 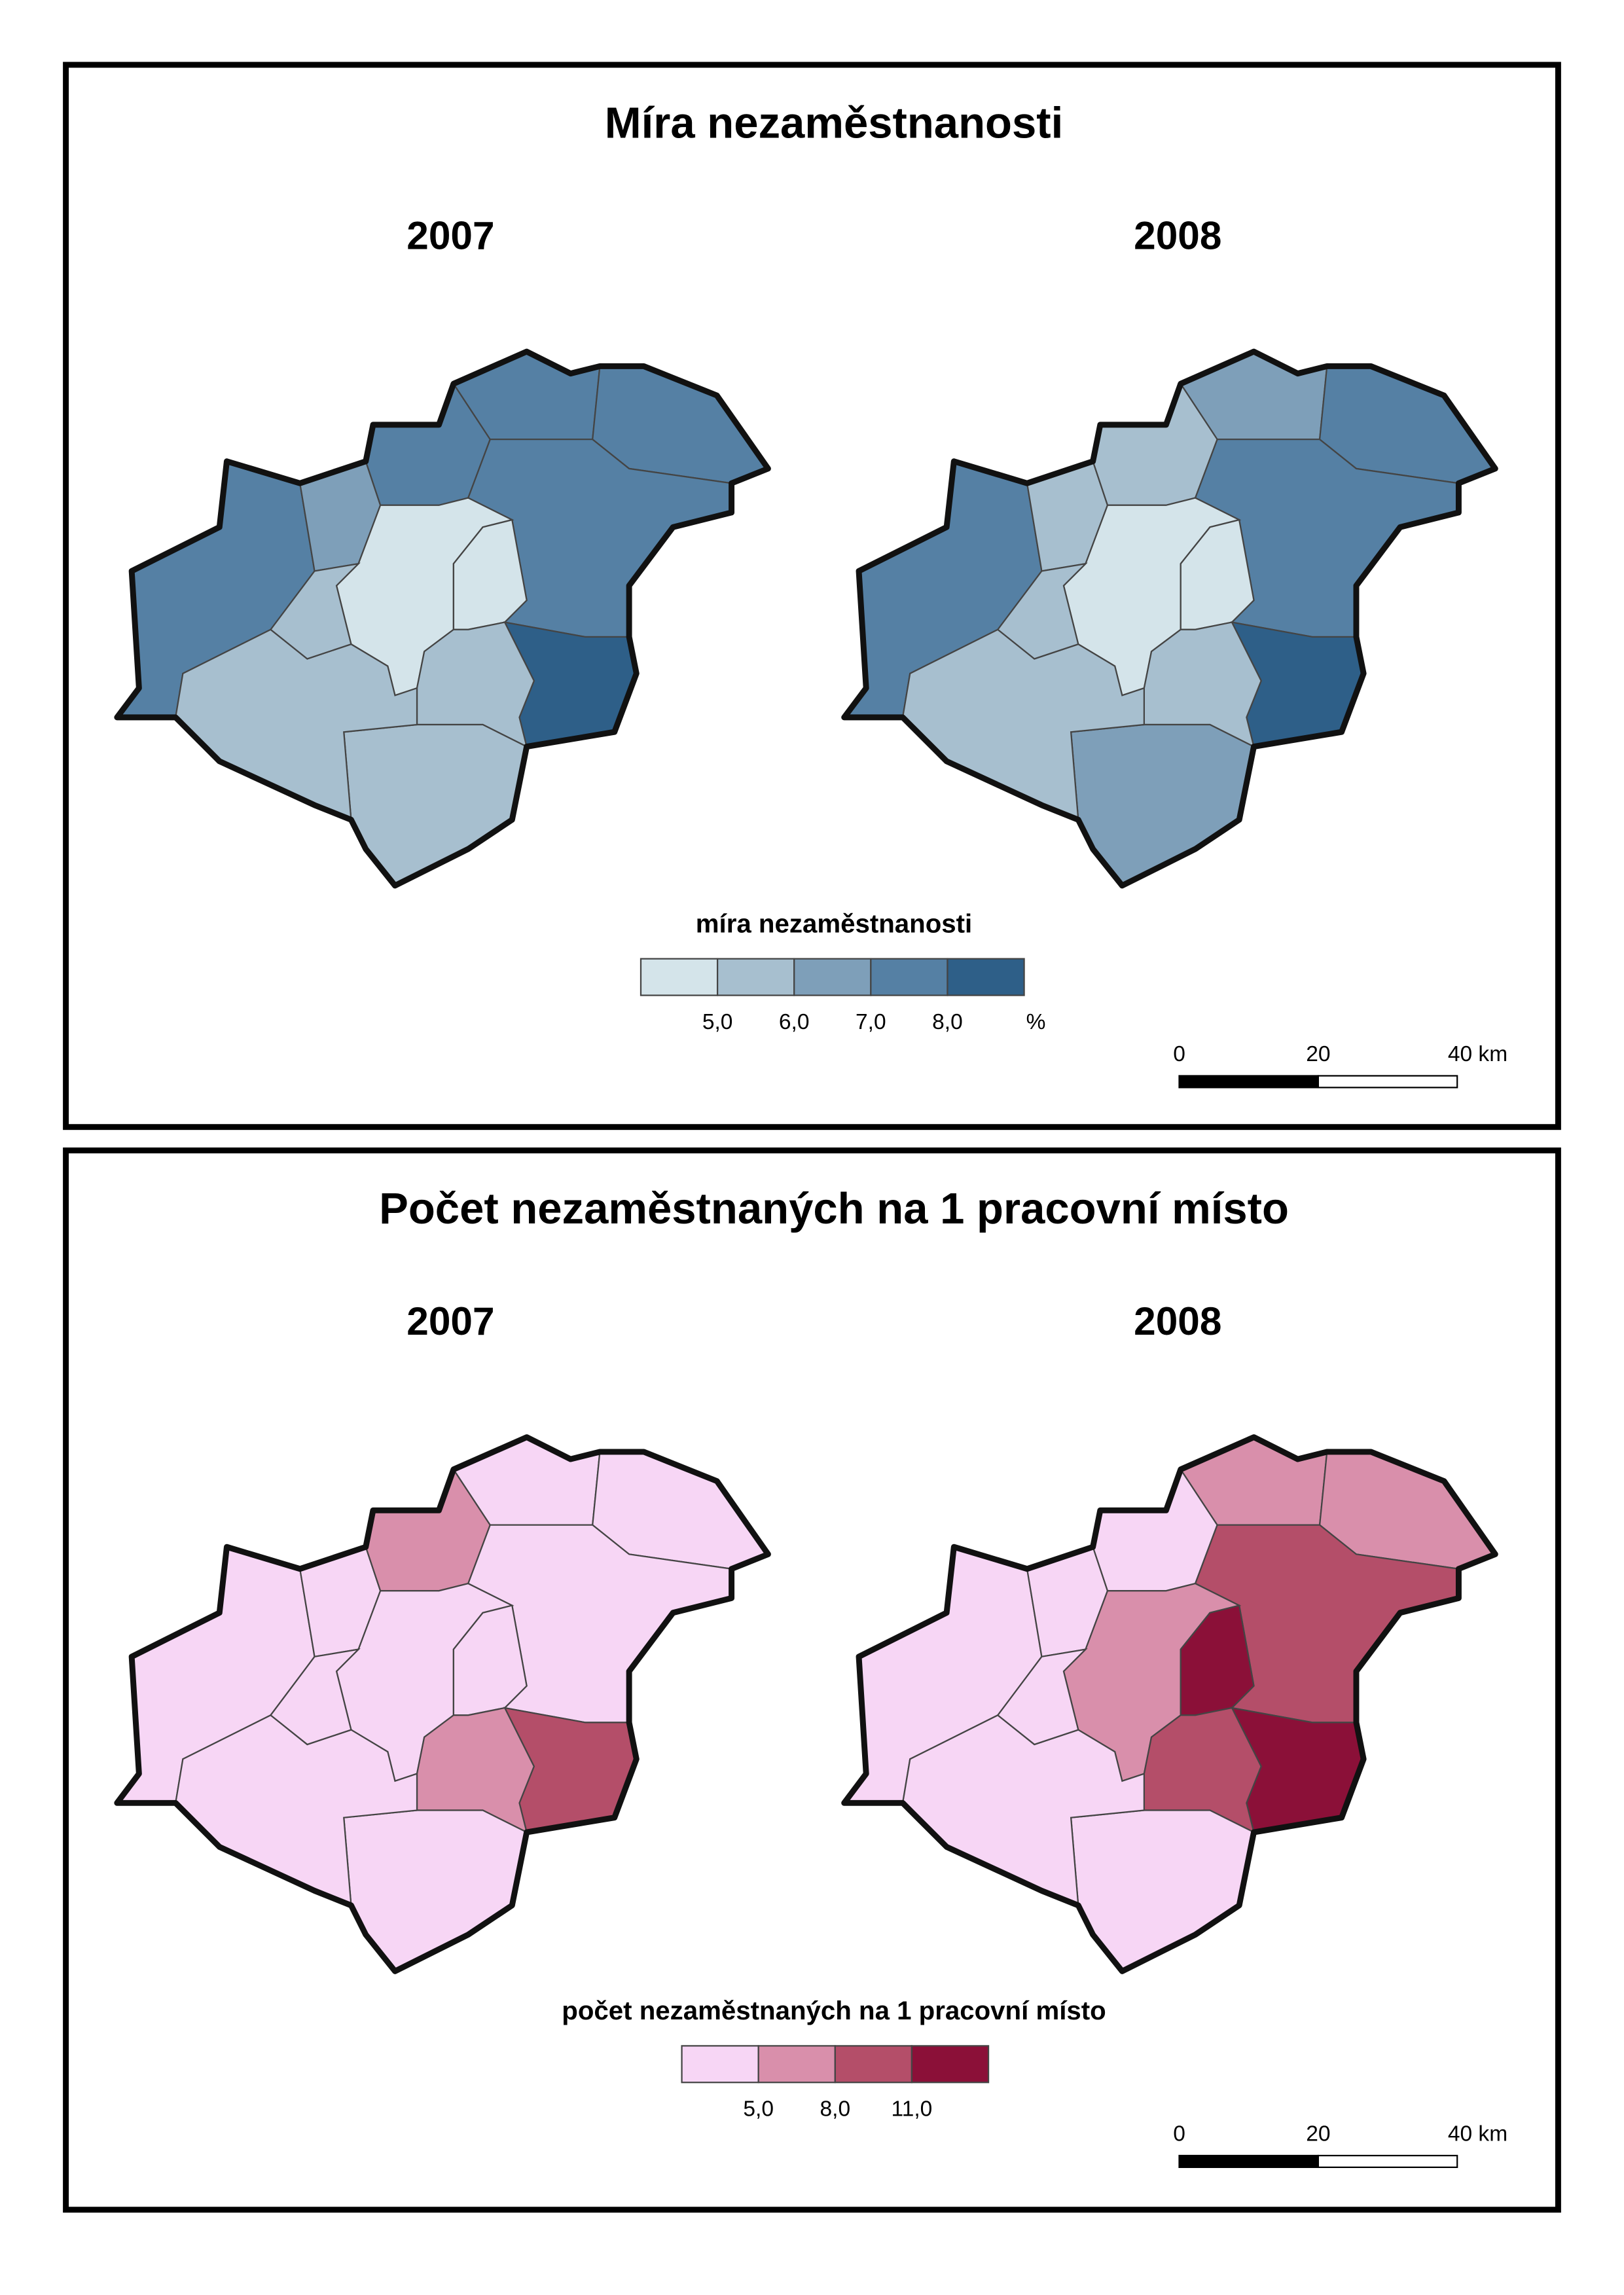 What do you see at coordinates (834, 1208) in the screenshot?
I see `panel-title: Počet nezaměstnaných na 1 pracovní místo` at bounding box center [834, 1208].